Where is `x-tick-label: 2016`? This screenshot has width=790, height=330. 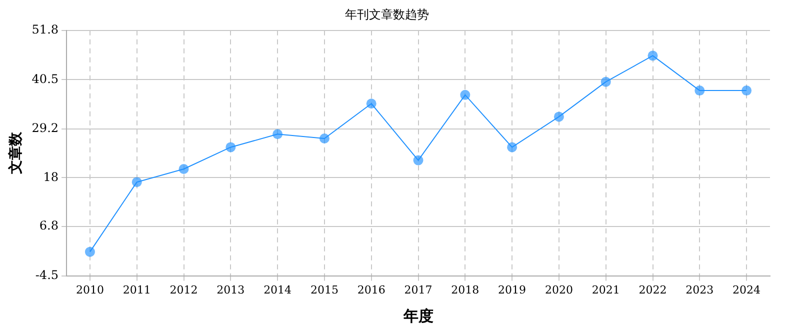
x-tick-label: 2016 is located at coordinates (371, 289).